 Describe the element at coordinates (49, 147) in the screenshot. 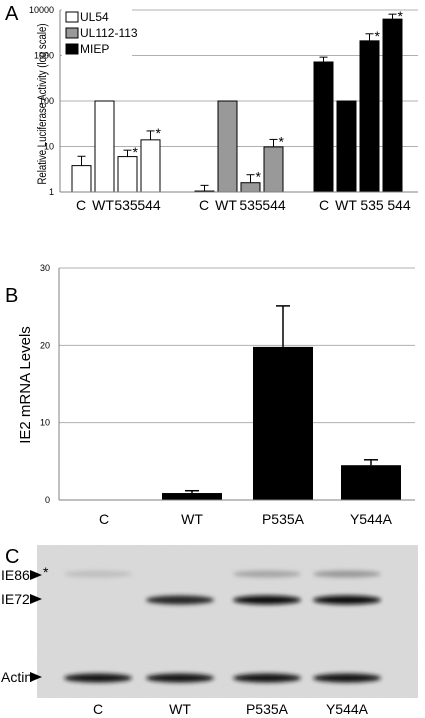

I see `panel-a-y-tick-label: 10` at that location.